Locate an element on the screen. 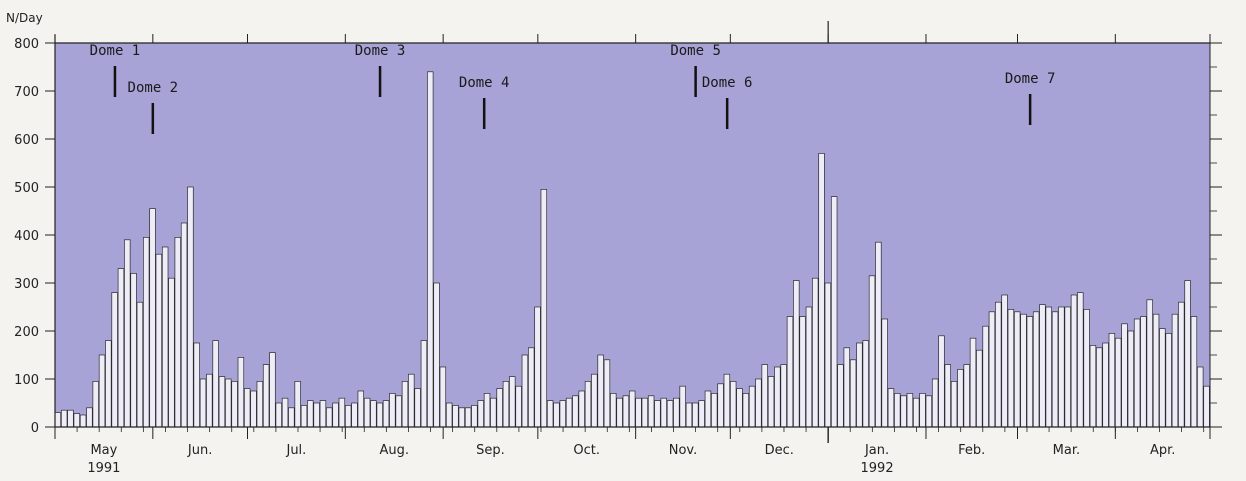 Image resolution: width=1246 pixels, height=481 pixels. x-month-label: Jan. is located at coordinates (876, 450).